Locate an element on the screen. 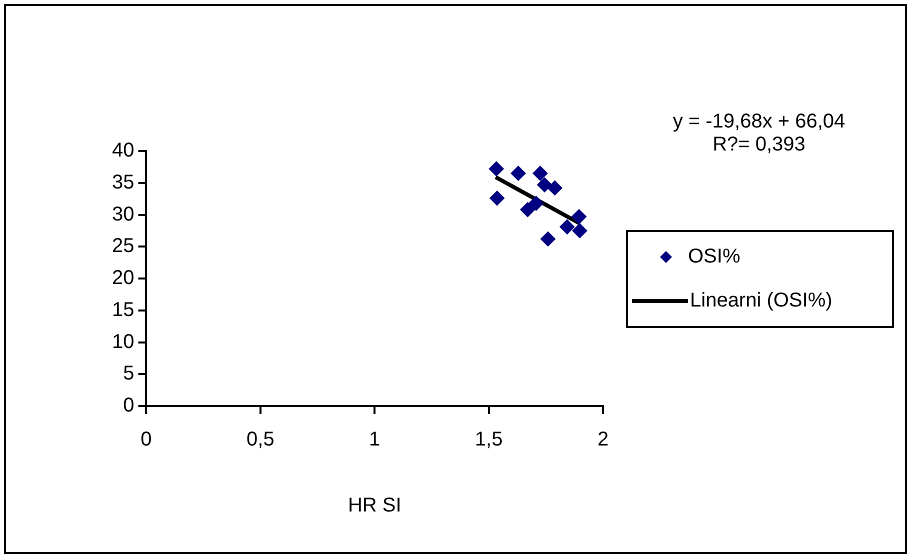 The image size is (911, 558). y-tick-label: 20 is located at coordinates (123, 278).